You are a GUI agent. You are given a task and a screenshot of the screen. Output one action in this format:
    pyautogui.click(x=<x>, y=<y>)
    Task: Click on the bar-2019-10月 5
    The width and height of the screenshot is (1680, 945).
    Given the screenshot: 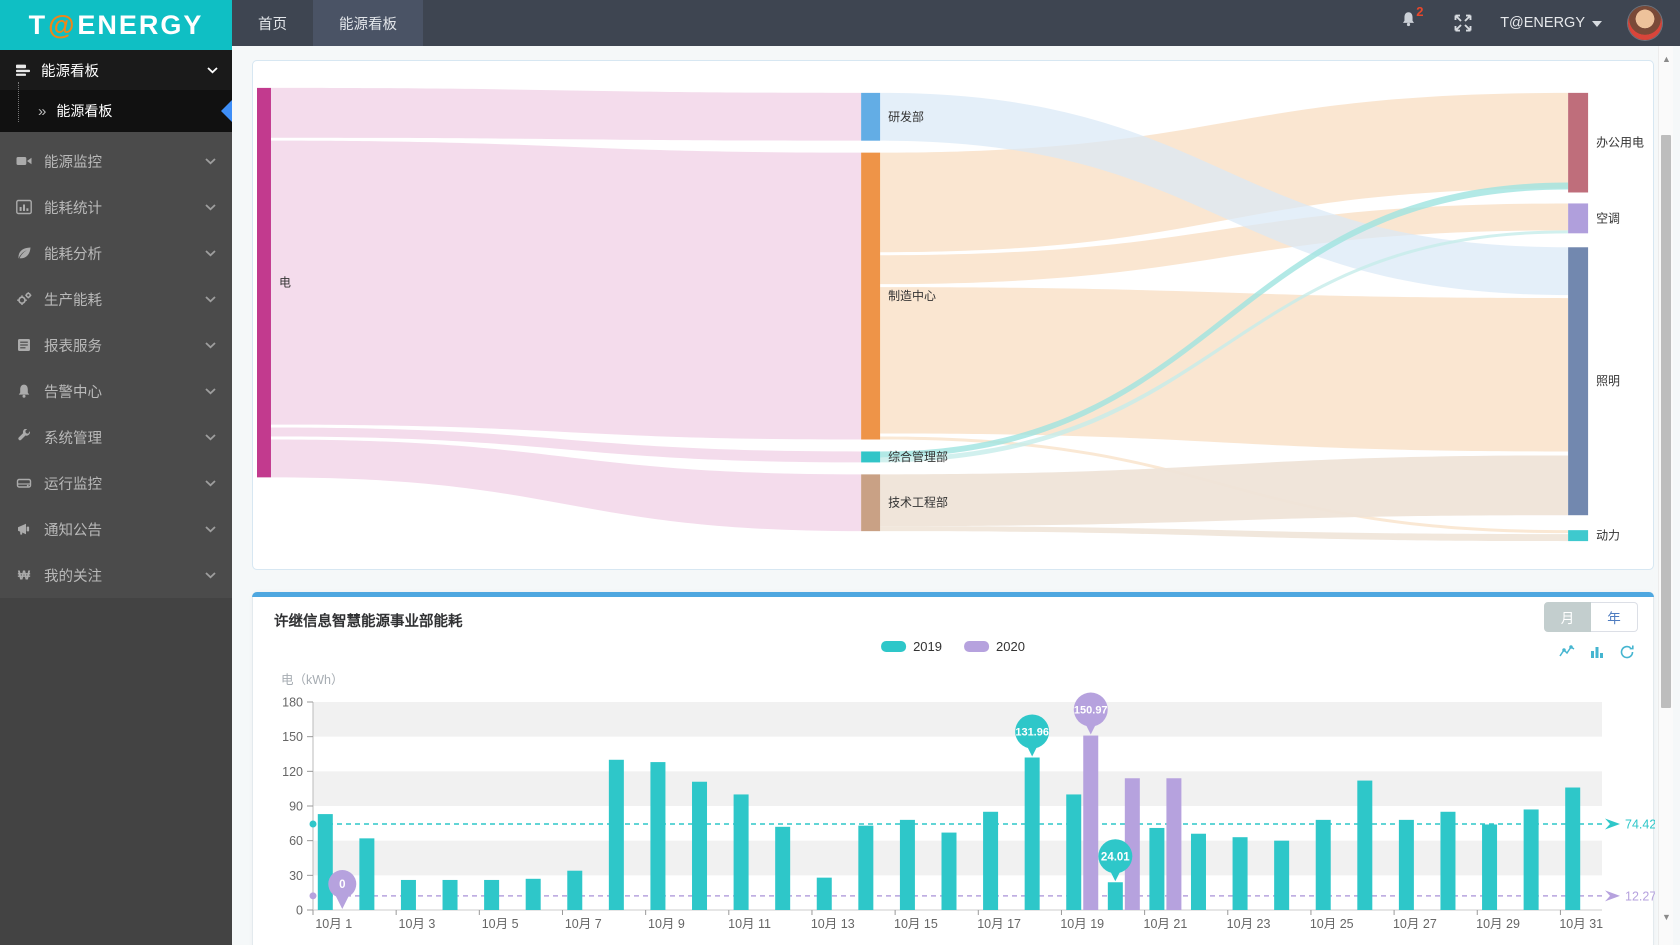 What is the action you would take?
    pyautogui.click(x=492, y=894)
    